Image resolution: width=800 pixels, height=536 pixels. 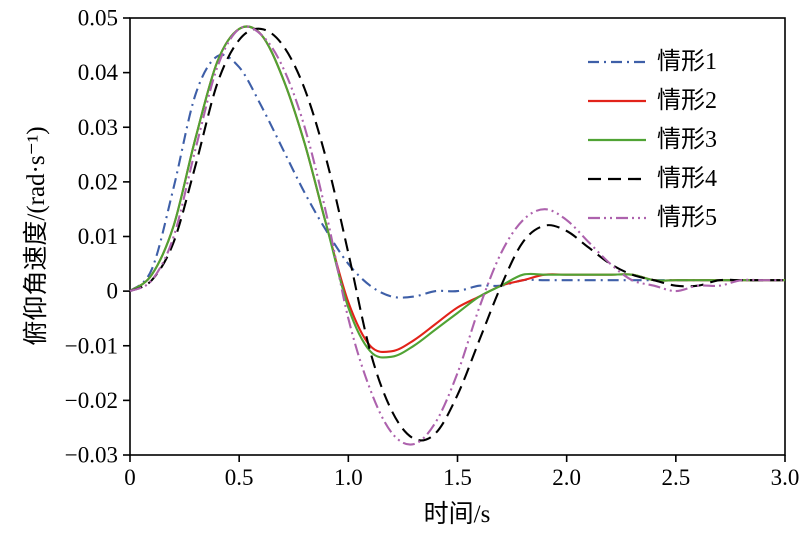 What do you see at coordinates (98, 72) in the screenshot?
I see `y-tick-label: 0.04` at bounding box center [98, 72].